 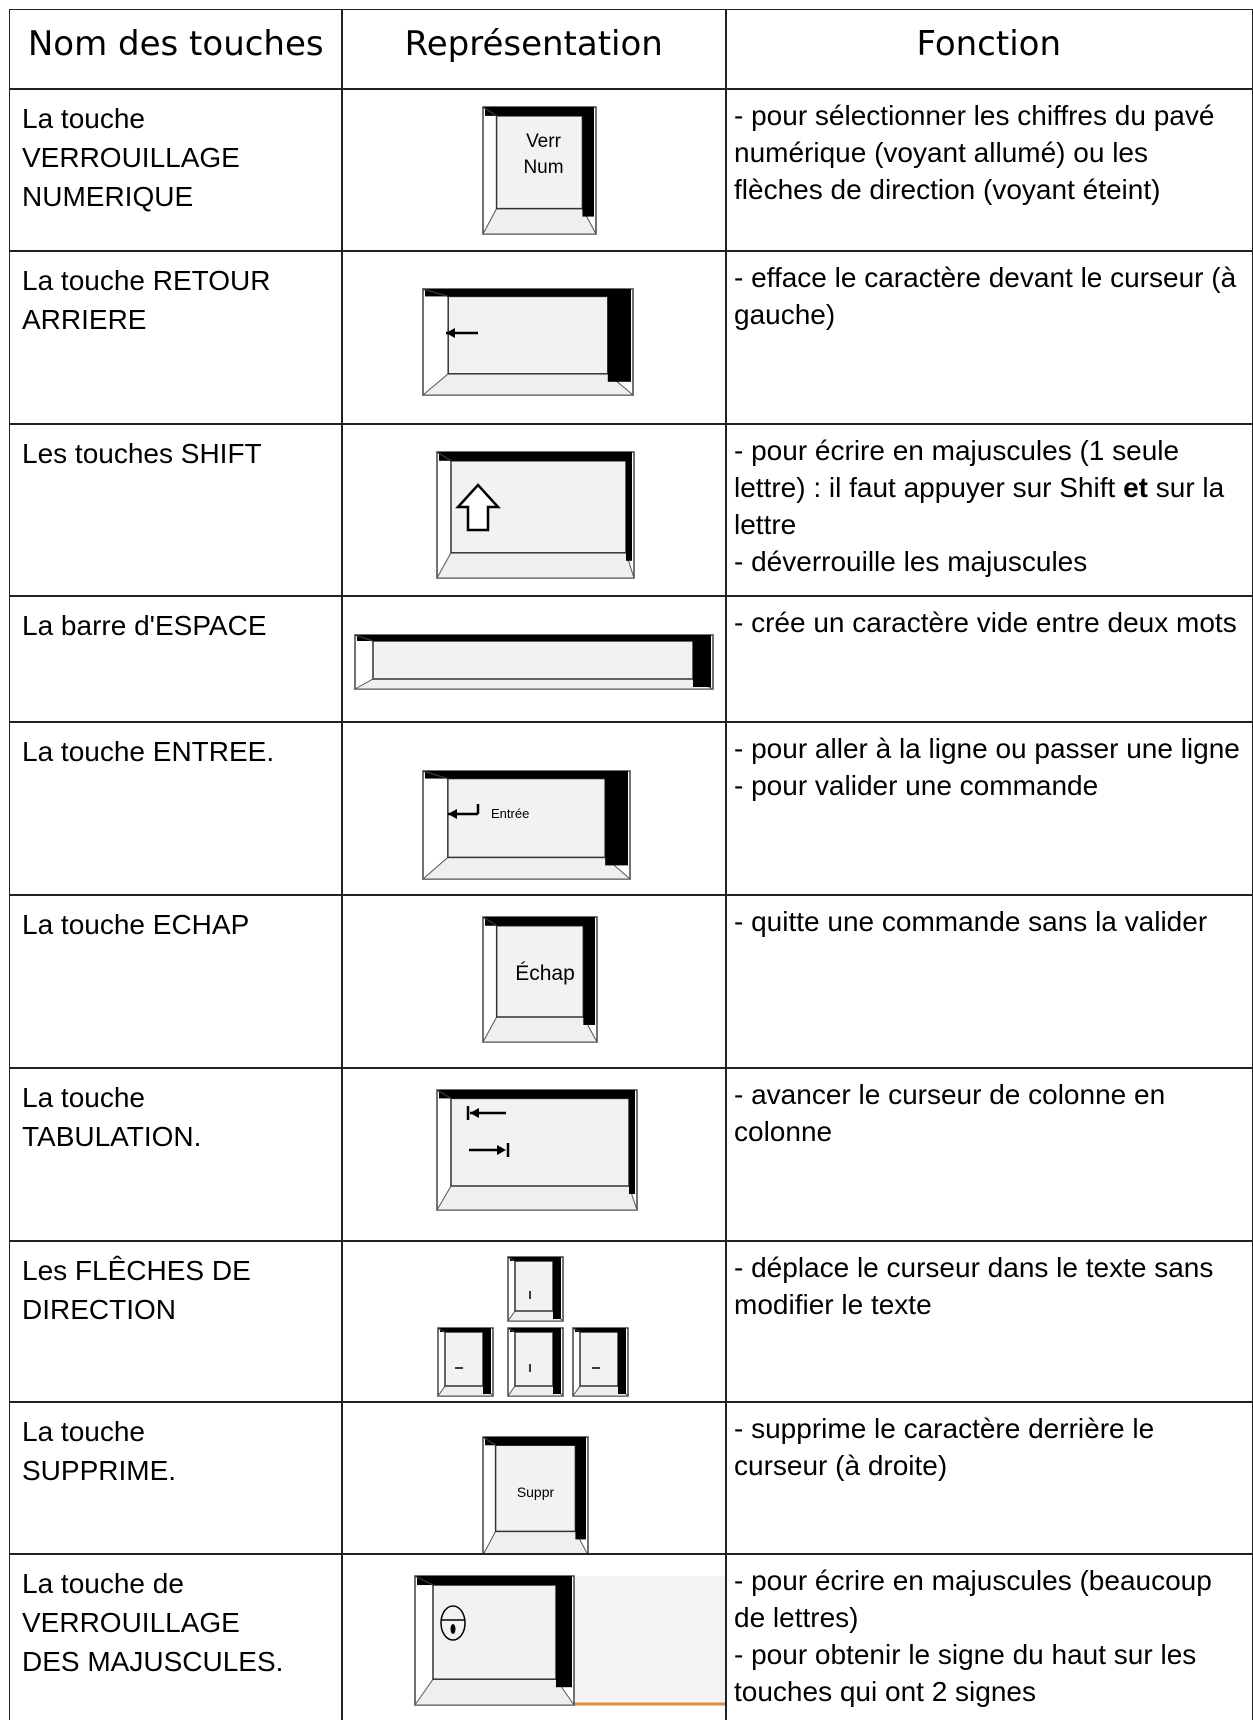 What do you see at coordinates (146, 280) in the screenshot?
I see `key-name-line: La touche RETOUR` at bounding box center [146, 280].